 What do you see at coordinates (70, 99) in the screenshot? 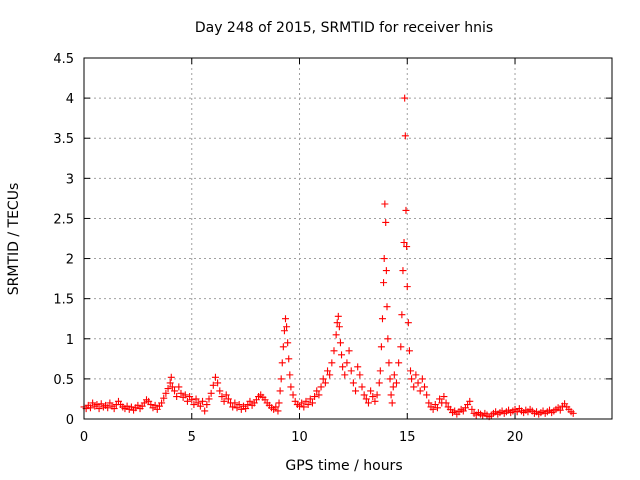
I see `y-tick-label: 4` at bounding box center [70, 99].